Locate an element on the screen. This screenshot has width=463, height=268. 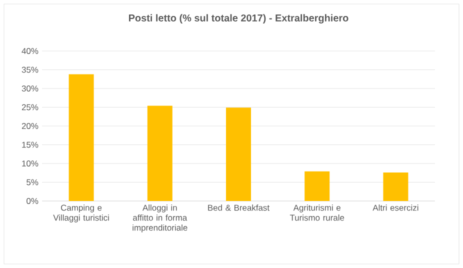
x-tick-label: Altri esercizi is located at coordinates (395, 207).